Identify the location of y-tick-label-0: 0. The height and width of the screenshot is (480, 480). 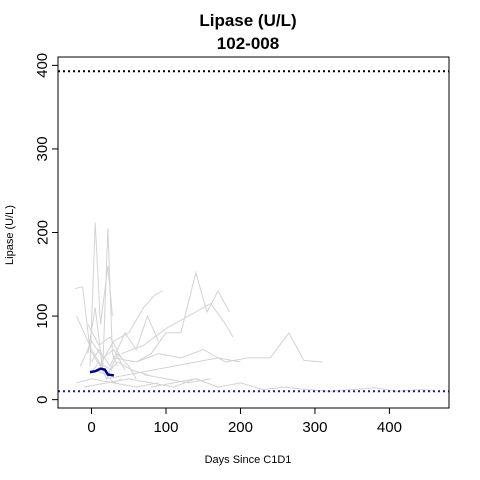
(42, 399).